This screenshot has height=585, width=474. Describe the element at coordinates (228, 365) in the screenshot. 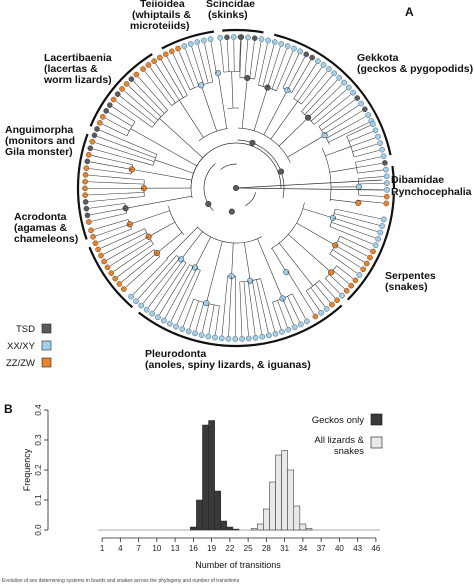

I see `svg-text:(anoles, spiny lizards, & igua: (anoles, spiny lizards, & iguanas)` at that location.